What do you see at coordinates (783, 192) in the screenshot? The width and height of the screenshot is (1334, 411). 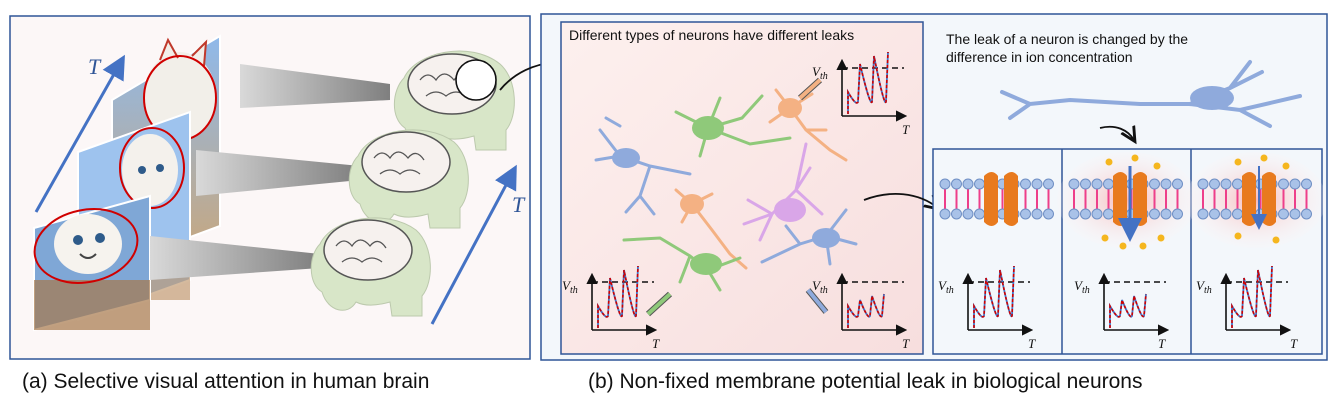 I see `neuron-purple` at bounding box center [783, 192].